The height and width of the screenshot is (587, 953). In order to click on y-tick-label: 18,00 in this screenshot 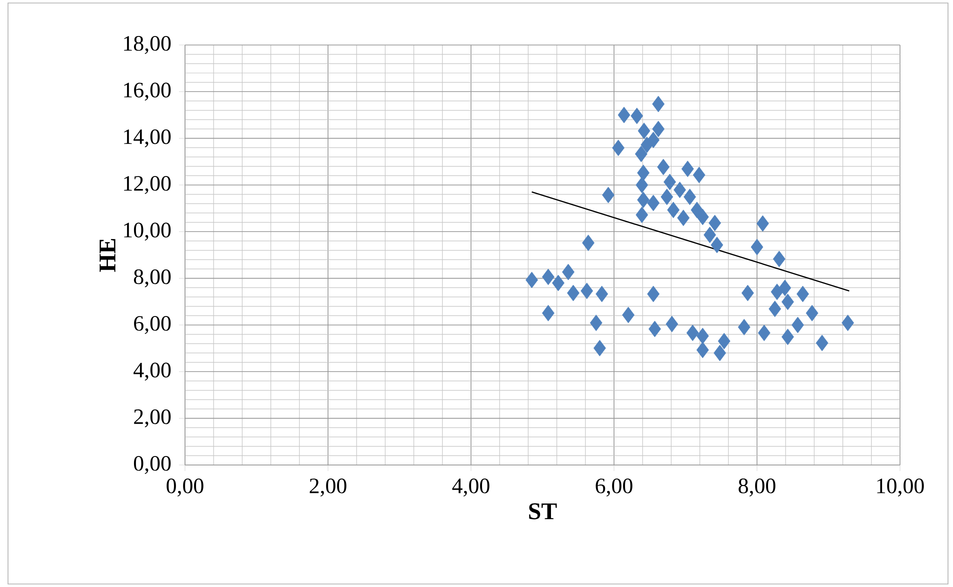, I will do `click(147, 45)`.